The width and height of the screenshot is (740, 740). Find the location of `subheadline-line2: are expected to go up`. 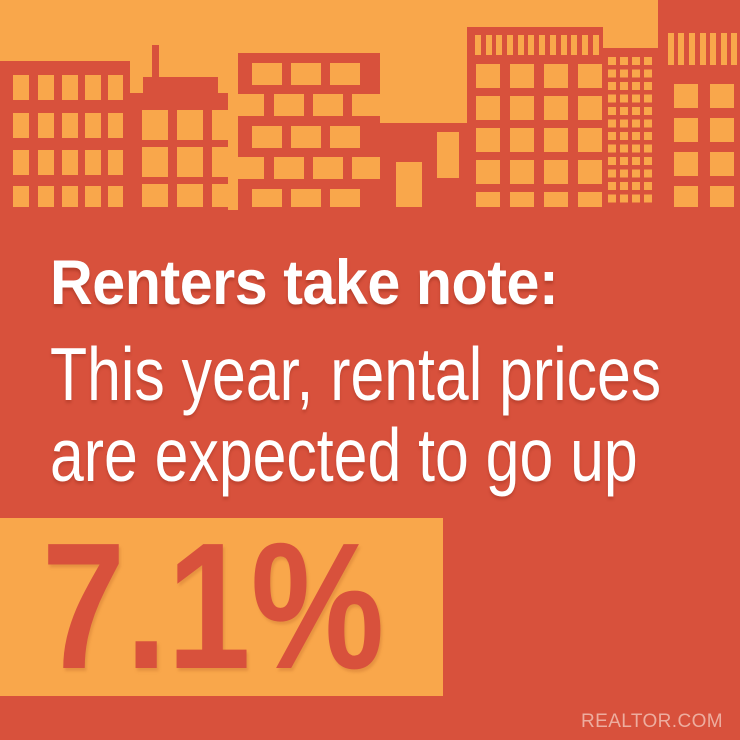

subheadline-line2: are expected to go up is located at coordinates (344, 455).